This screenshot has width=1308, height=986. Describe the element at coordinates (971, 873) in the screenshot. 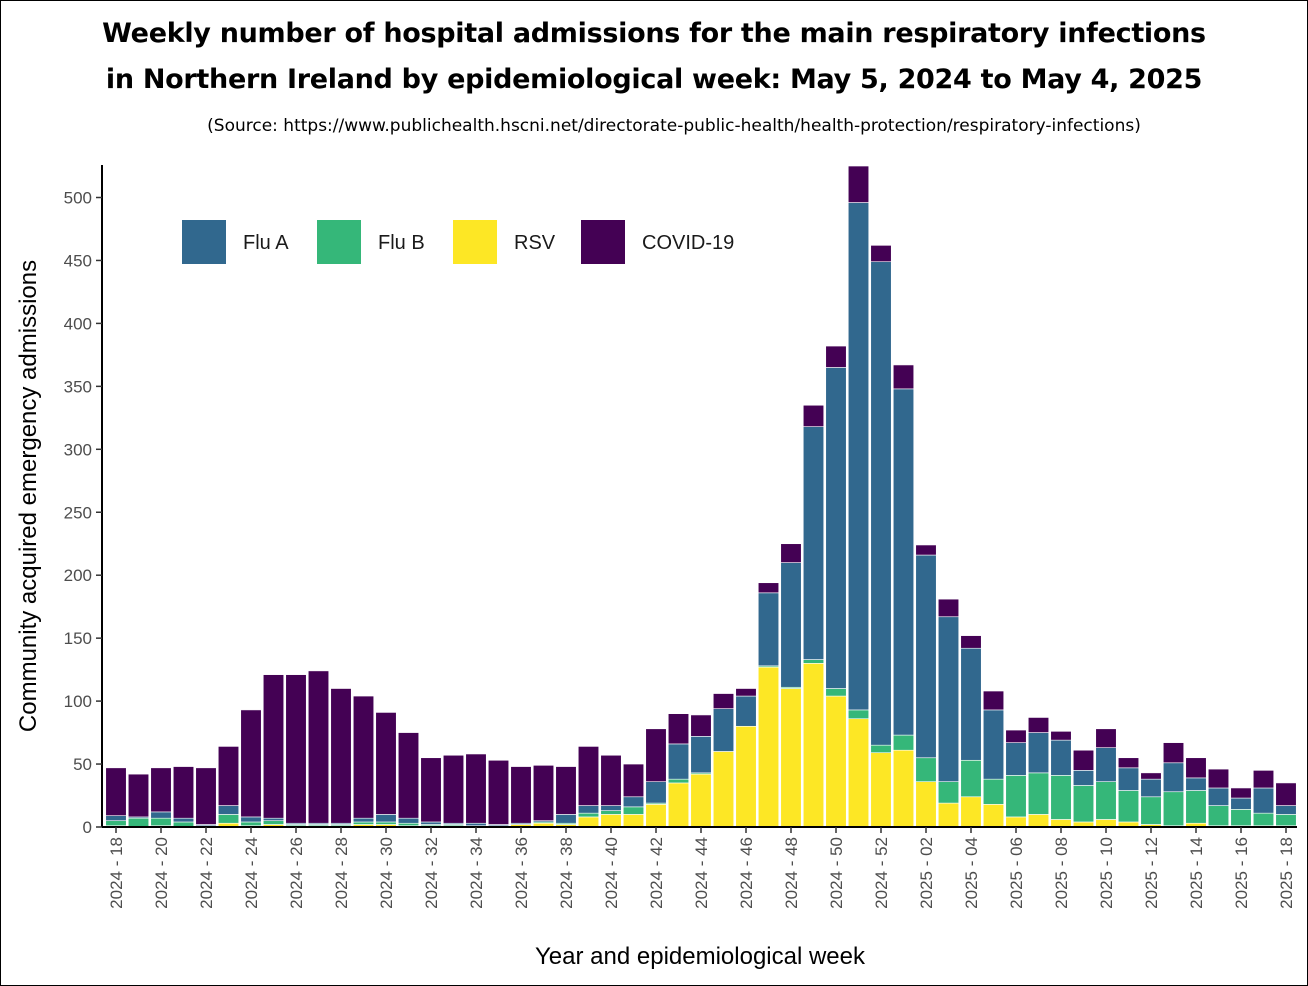

I see `x-tick-label: 2025 - 04` at that location.